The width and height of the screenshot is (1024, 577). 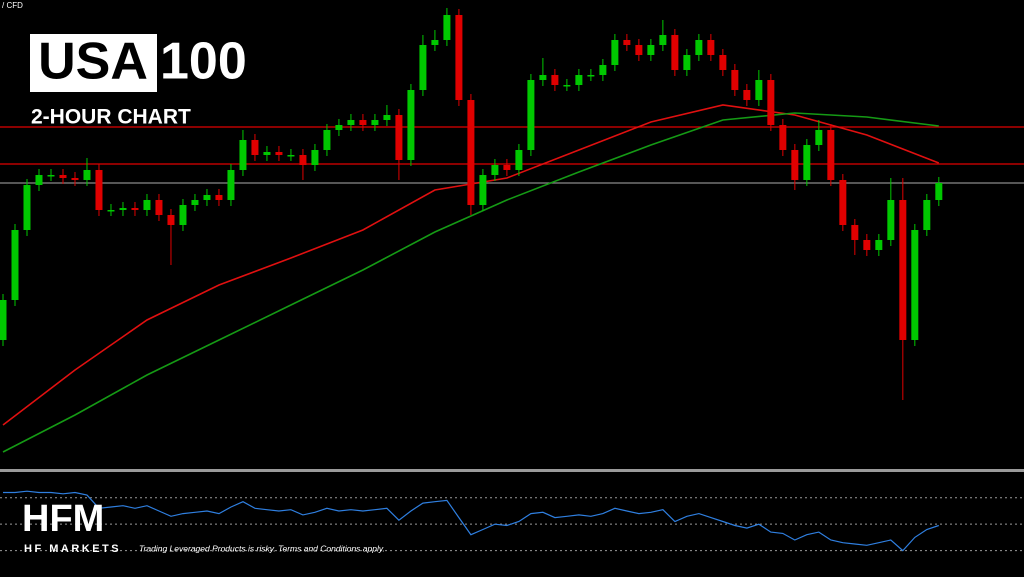 I want to click on platform-label: / CFD, so click(x=12, y=5).